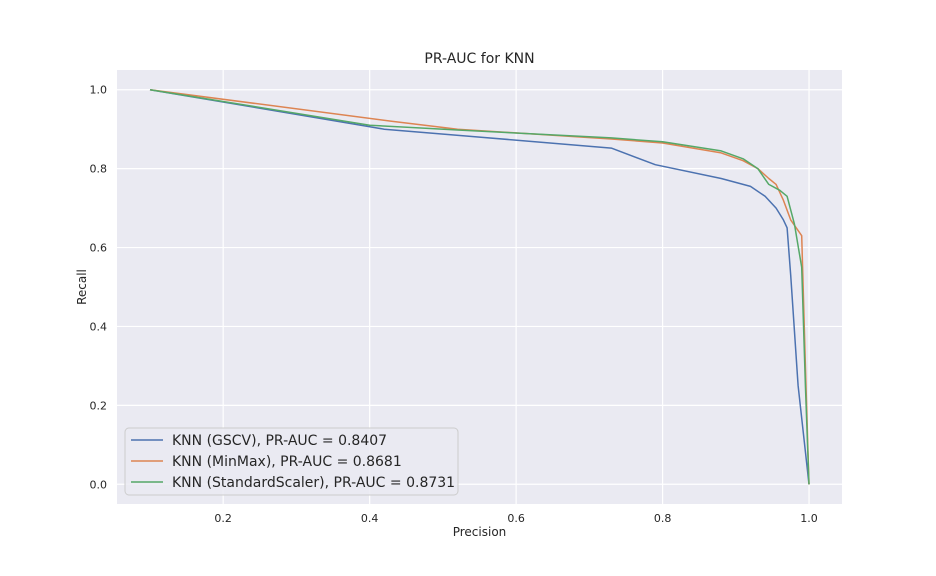  Describe the element at coordinates (99, 484) in the screenshot. I see `y-tick-label: 0.0` at that location.